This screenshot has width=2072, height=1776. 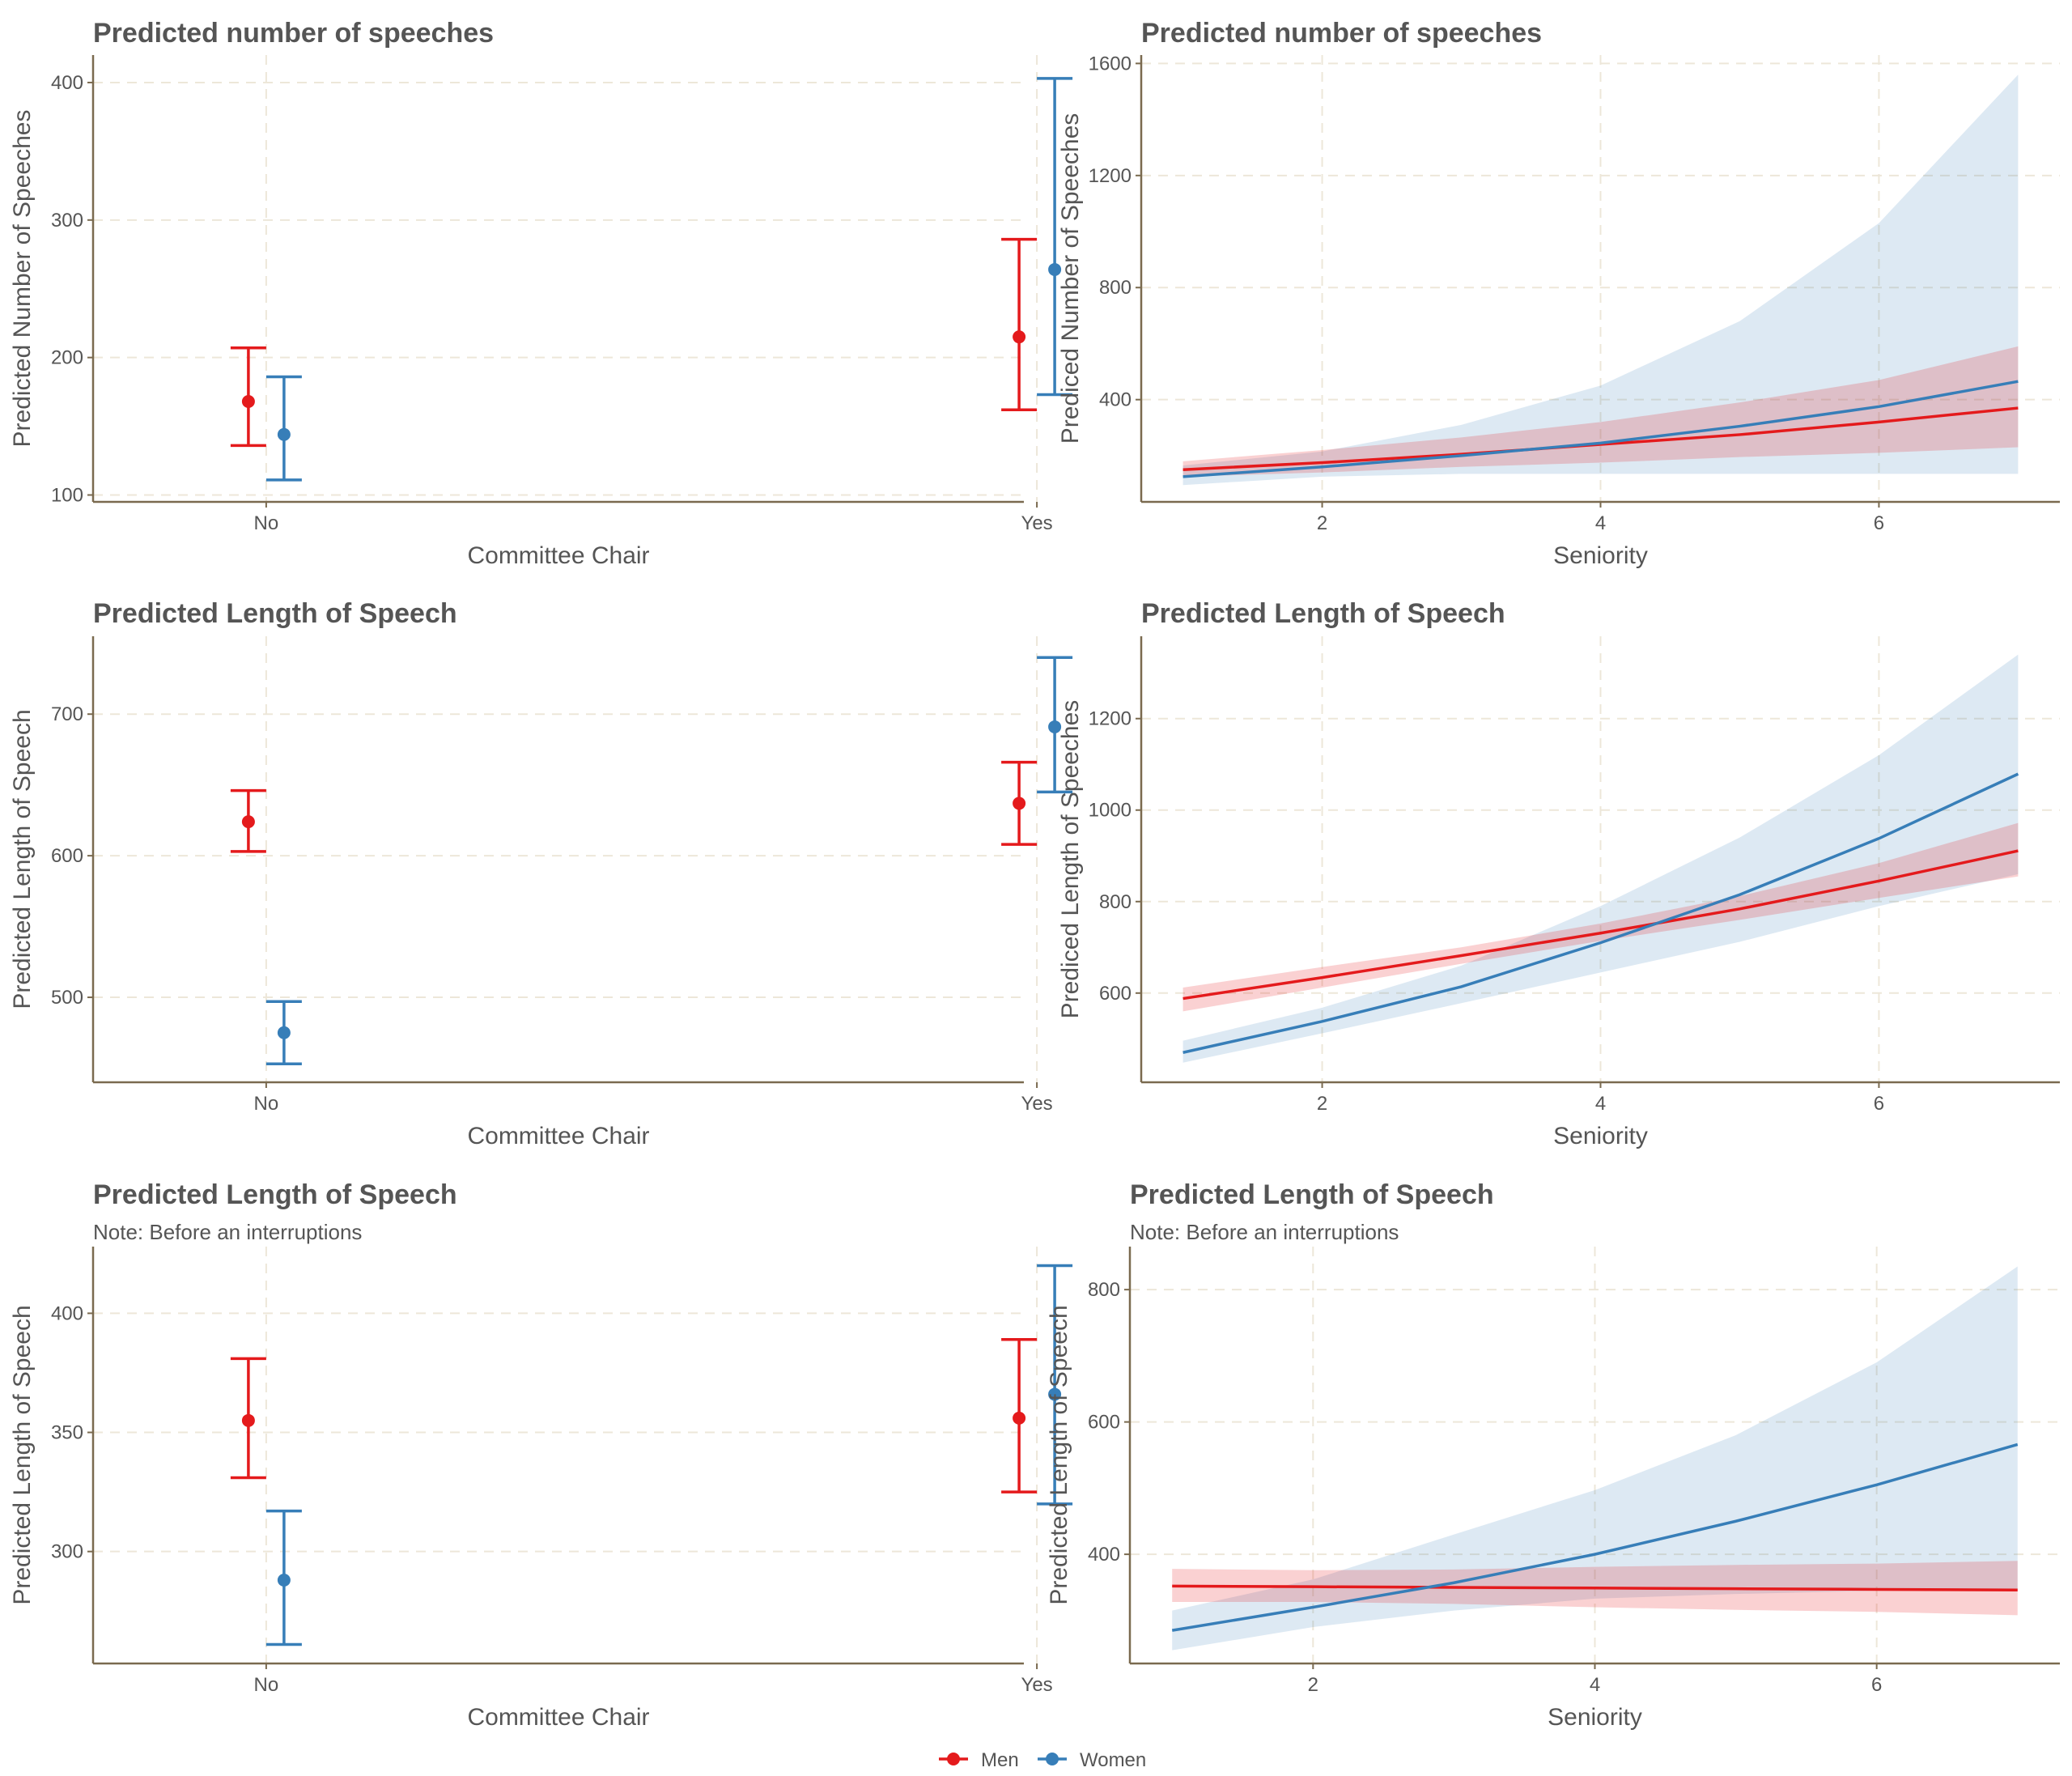 What do you see at coordinates (1070, 859) in the screenshot?
I see `y-axis-label: Prediced Length of Speeches` at bounding box center [1070, 859].